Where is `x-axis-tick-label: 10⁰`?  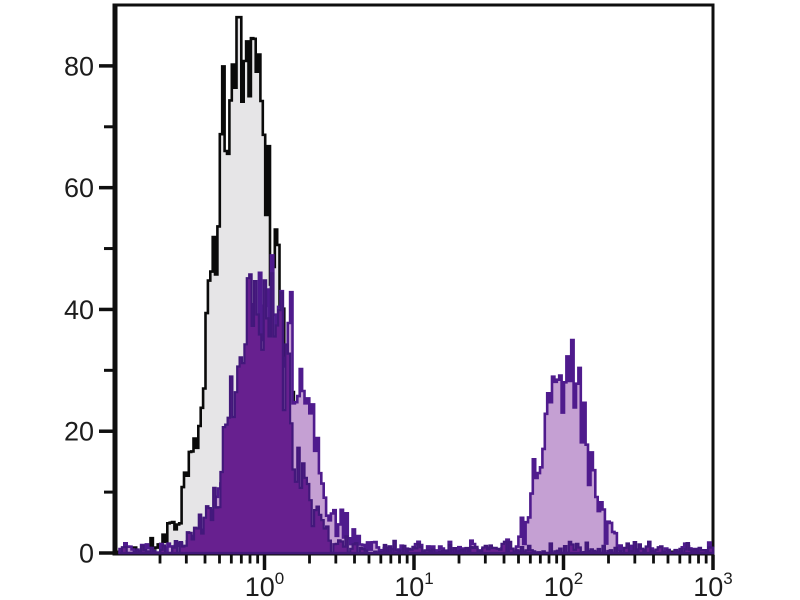 x-axis-tick-label: 10⁰ is located at coordinates (265, 584).